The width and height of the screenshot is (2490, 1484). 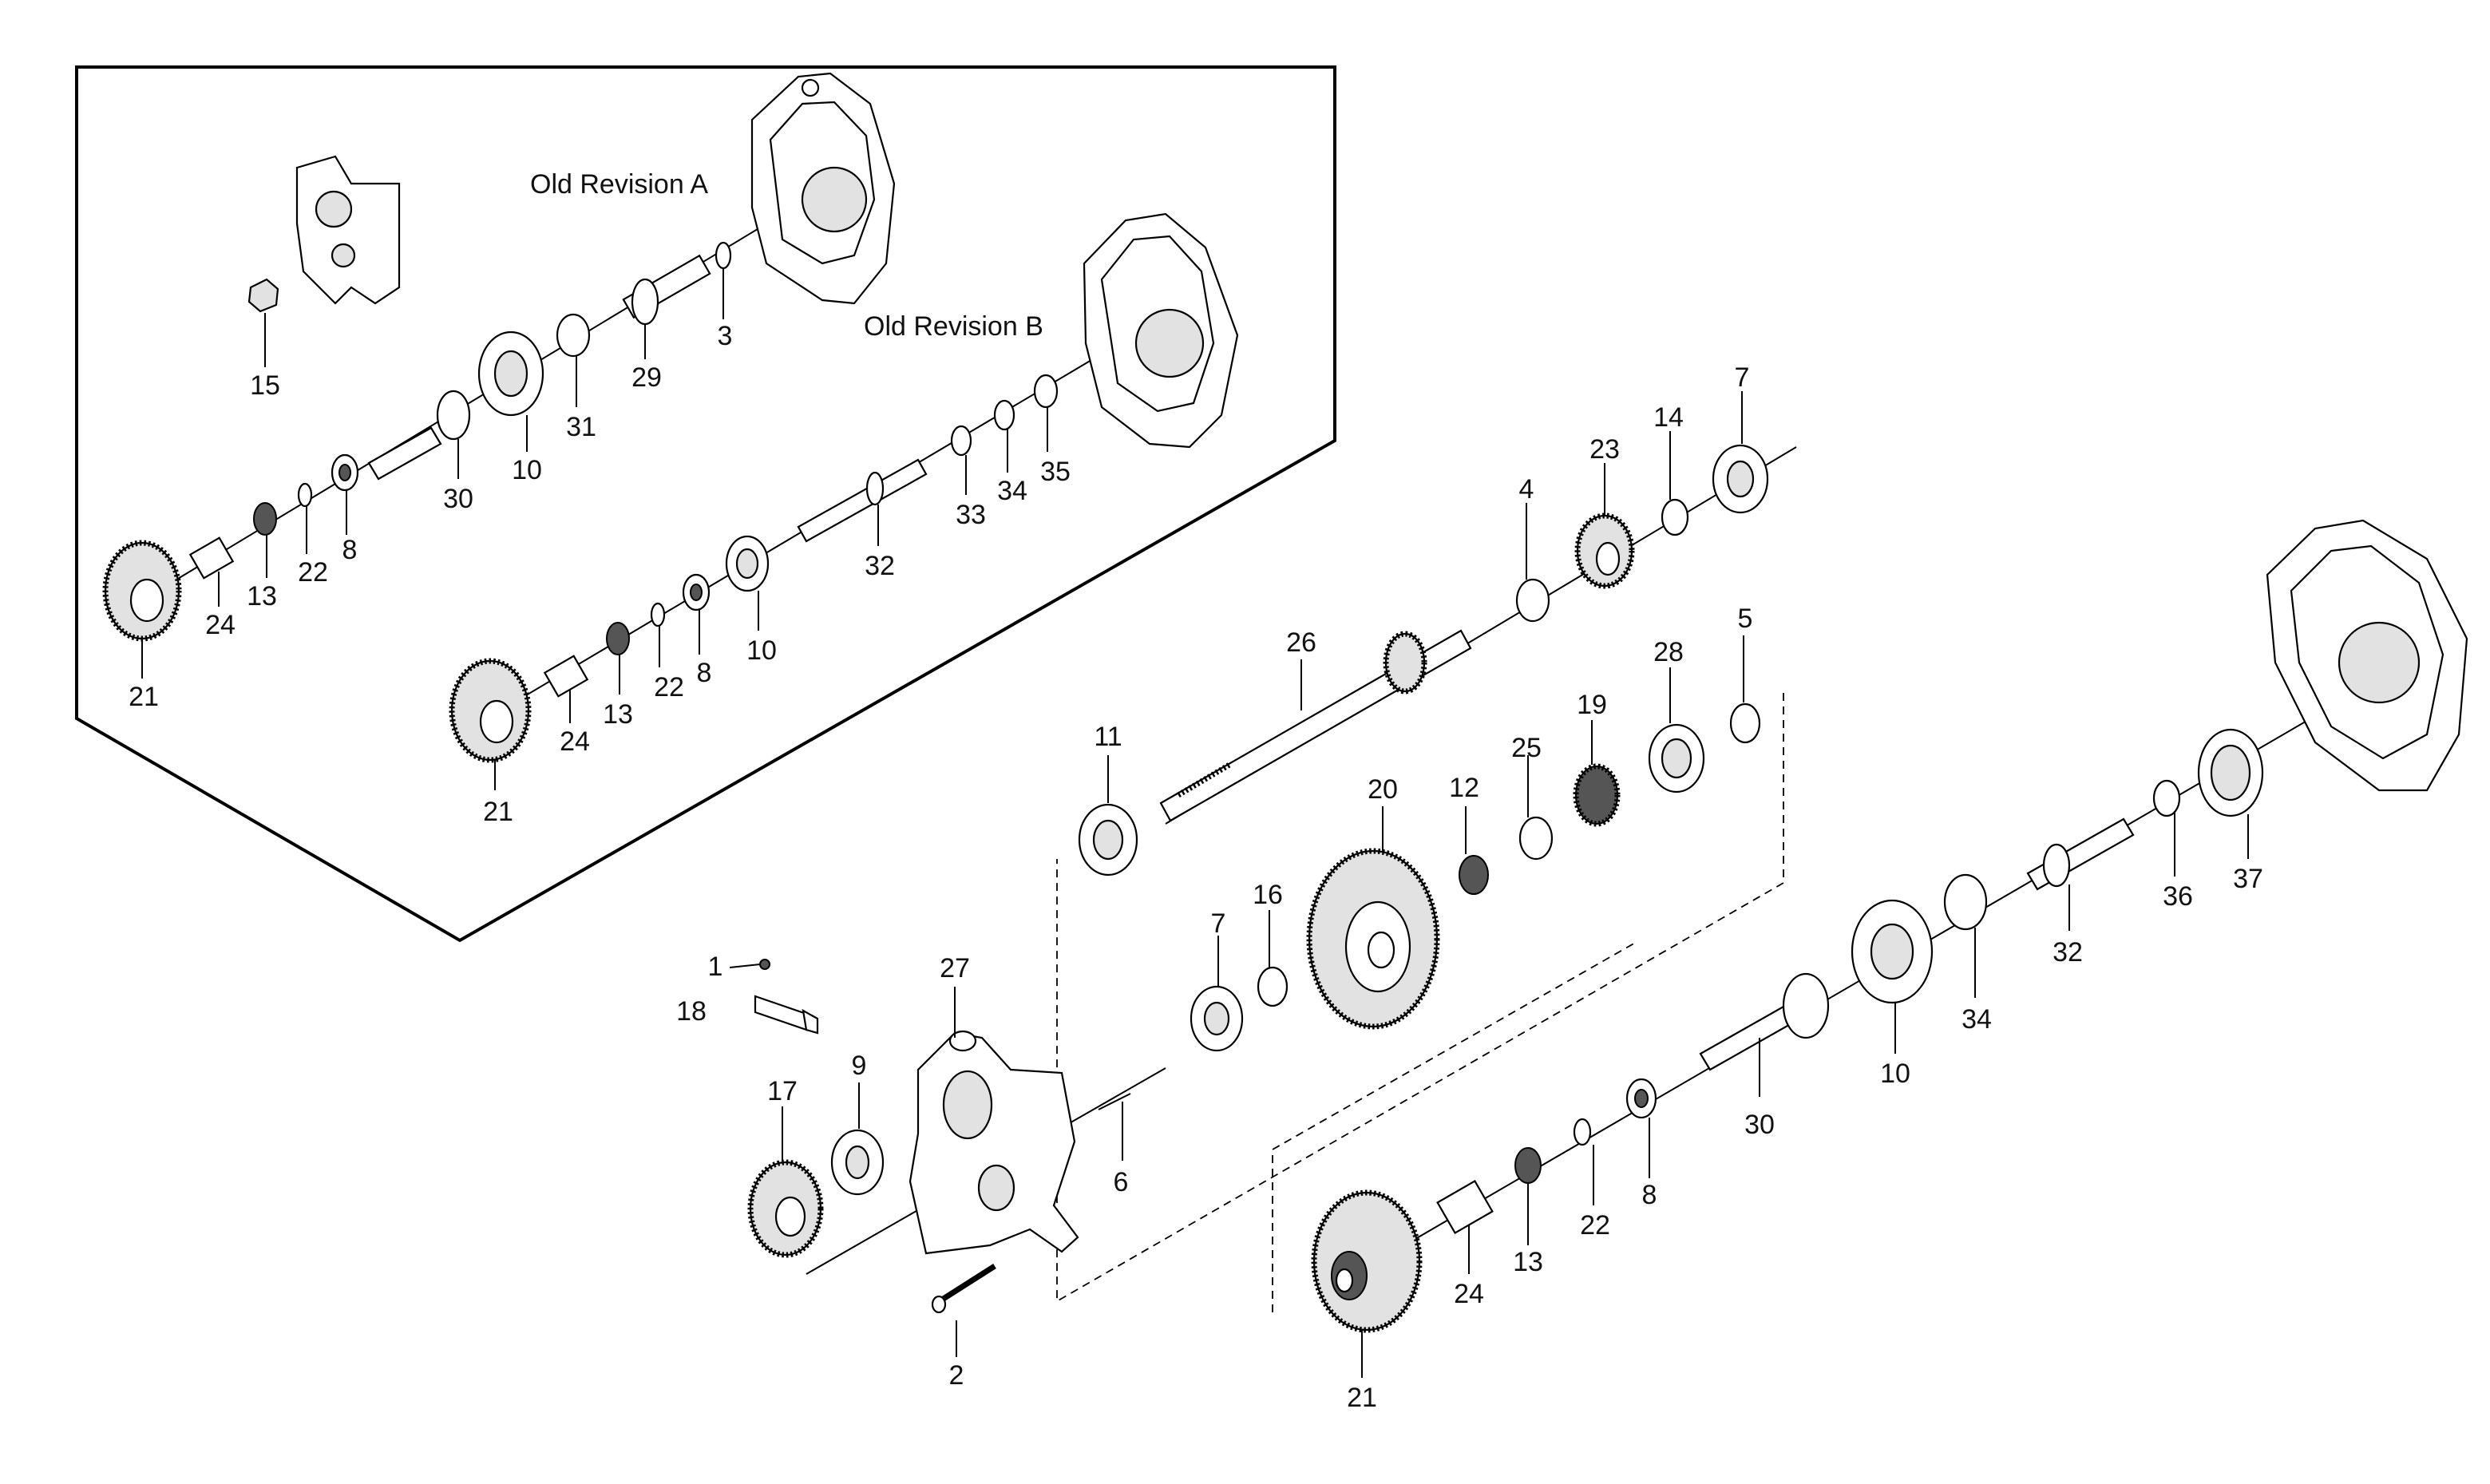 I want to click on callout-a13: 13, so click(x=262, y=596).